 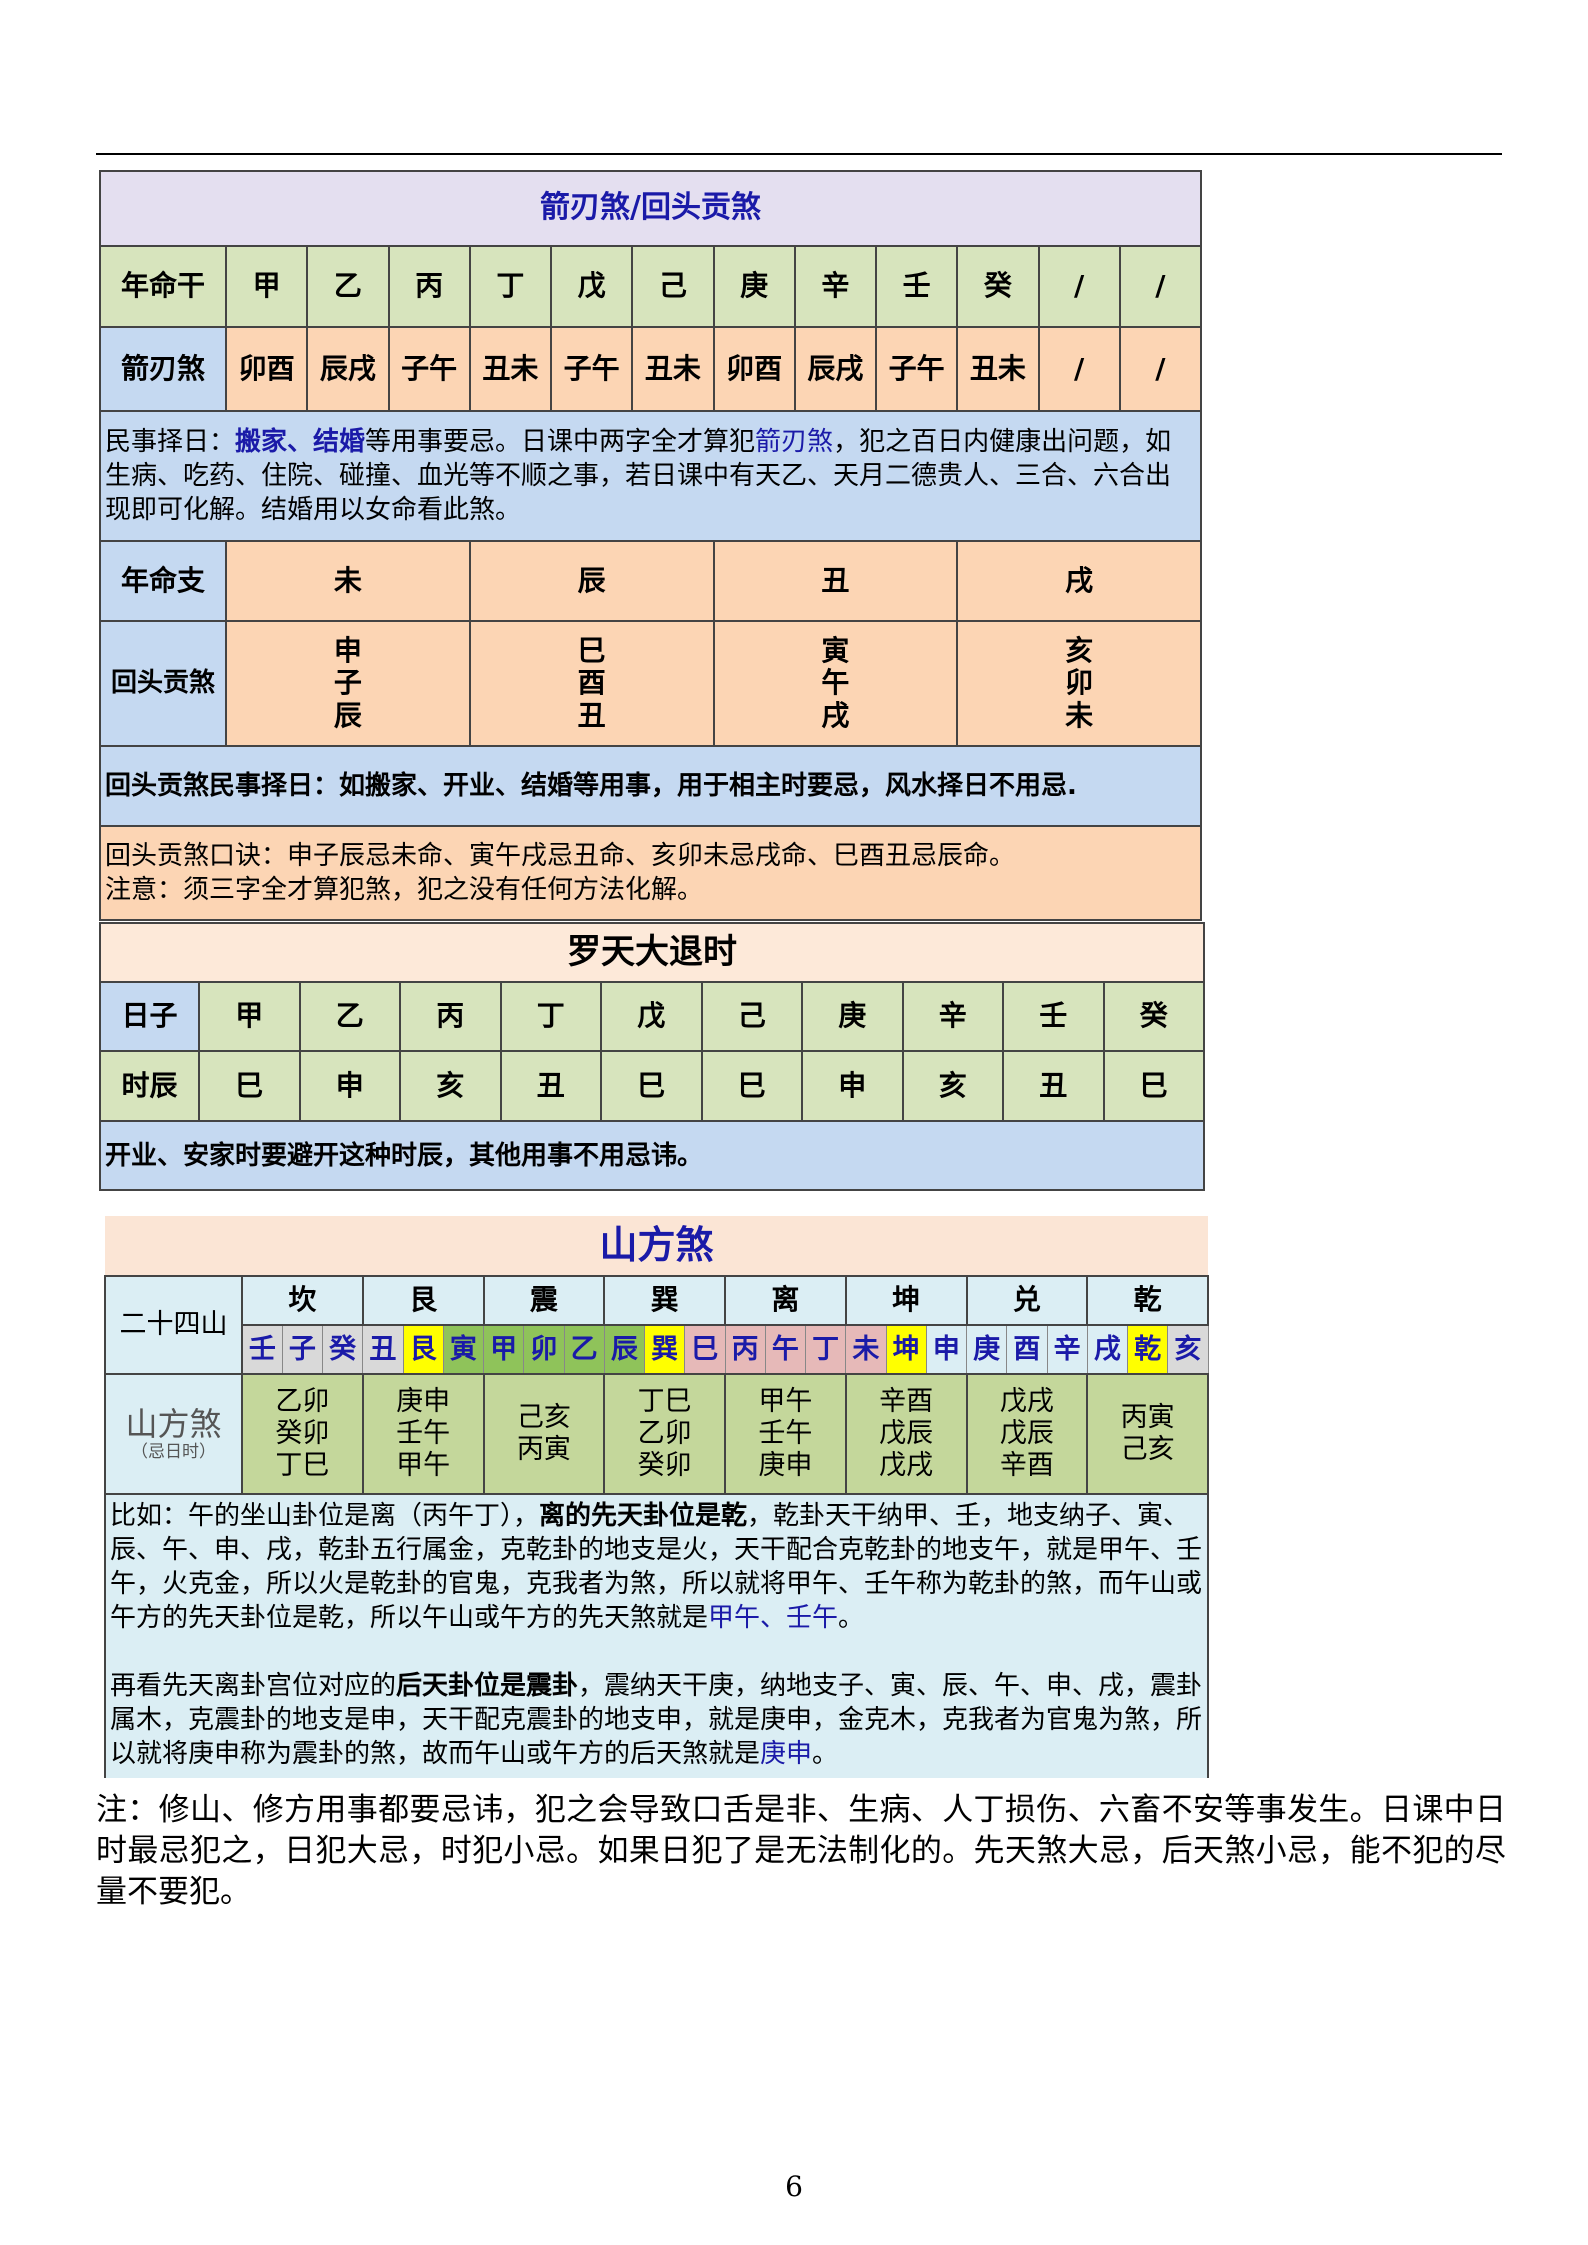 I want to click on text-segment: 民事择日：, so click(x=170, y=442).